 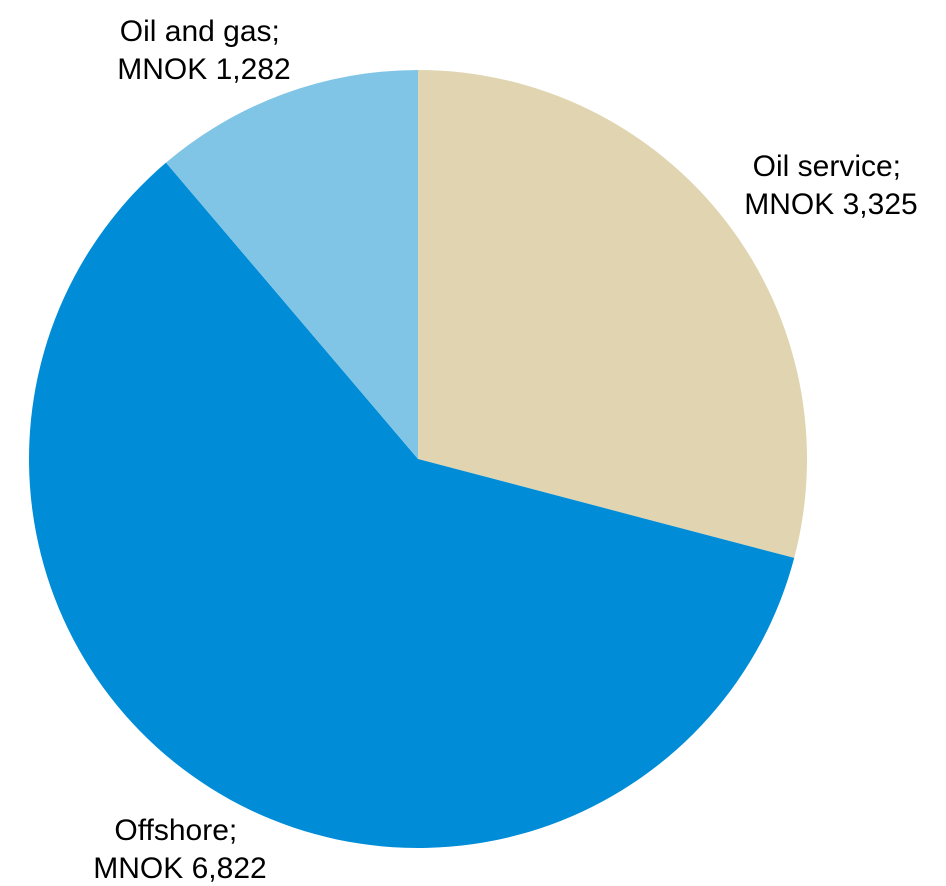 What do you see at coordinates (830, 204) in the screenshot?
I see `slice-label-oil-service-value: MNOK 3,325` at bounding box center [830, 204].